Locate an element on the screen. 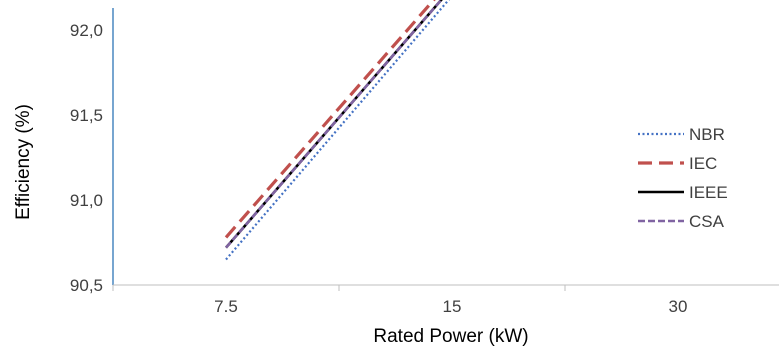 This screenshot has width=779, height=354. y-tick-label: 90,5 is located at coordinates (86, 285).